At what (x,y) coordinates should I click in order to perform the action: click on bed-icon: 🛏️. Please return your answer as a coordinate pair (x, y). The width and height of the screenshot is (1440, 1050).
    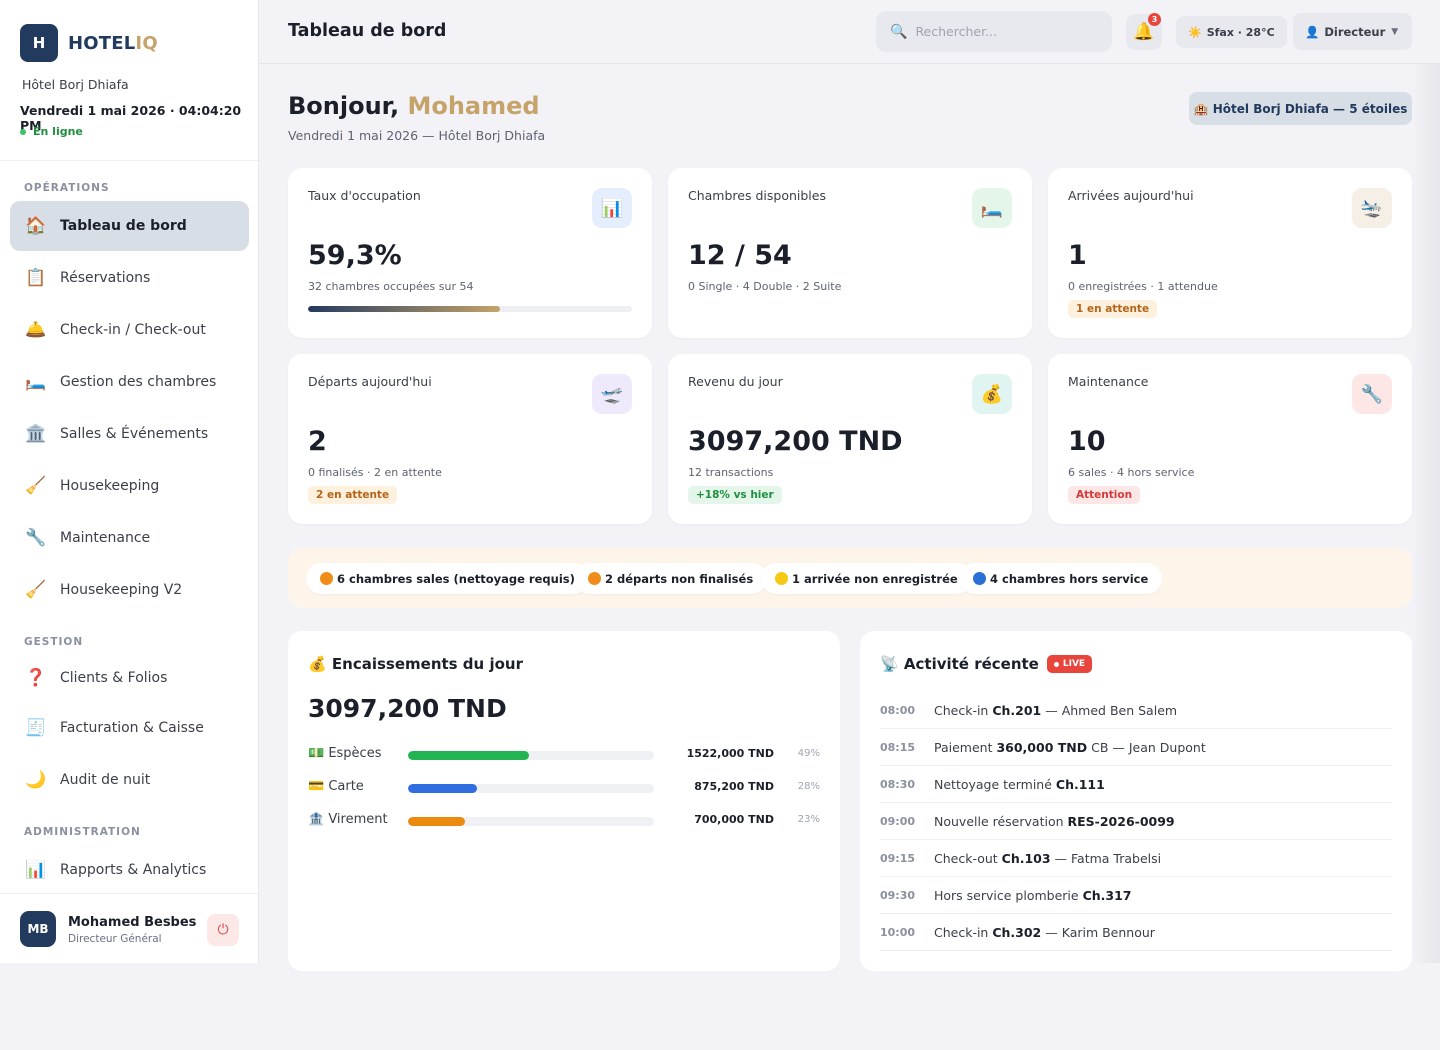
    Looking at the image, I should click on (992, 208).